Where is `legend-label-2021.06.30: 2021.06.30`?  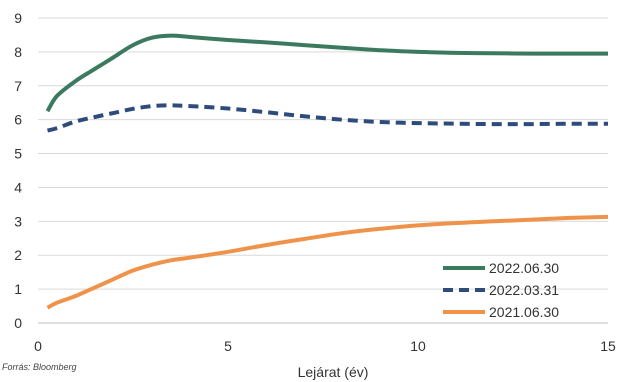 legend-label-2021.06.30: 2021.06.30 is located at coordinates (524, 312).